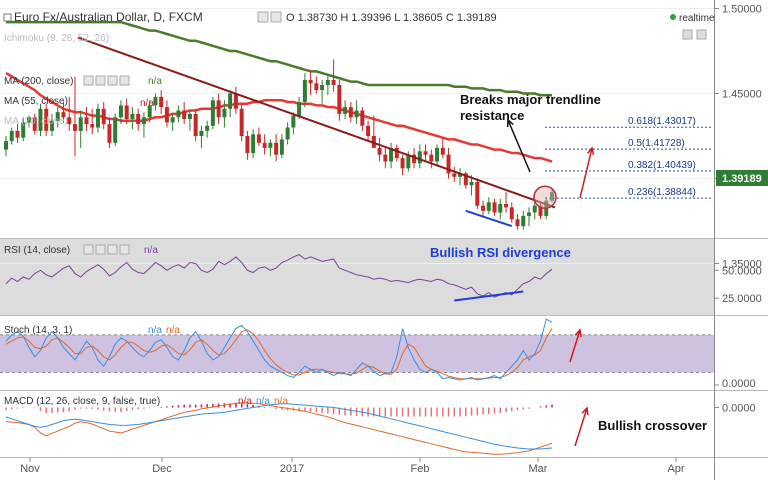 The height and width of the screenshot is (480, 768). Describe the element at coordinates (391, 18) in the screenshot. I see `ohlc-values: O 1.38730 H 1.39396 L 1.38605 C 1.39189` at that location.